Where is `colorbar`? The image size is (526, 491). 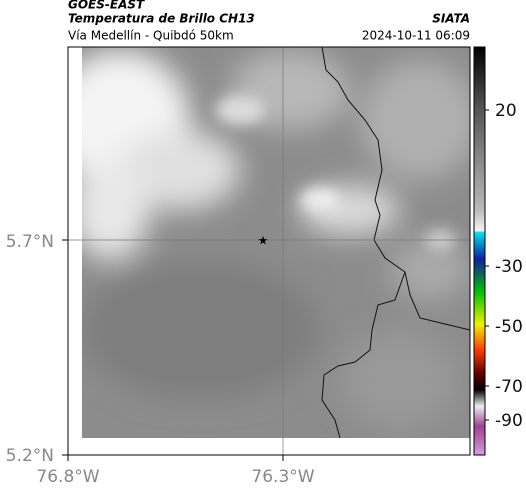 colorbar is located at coordinates (479, 251).